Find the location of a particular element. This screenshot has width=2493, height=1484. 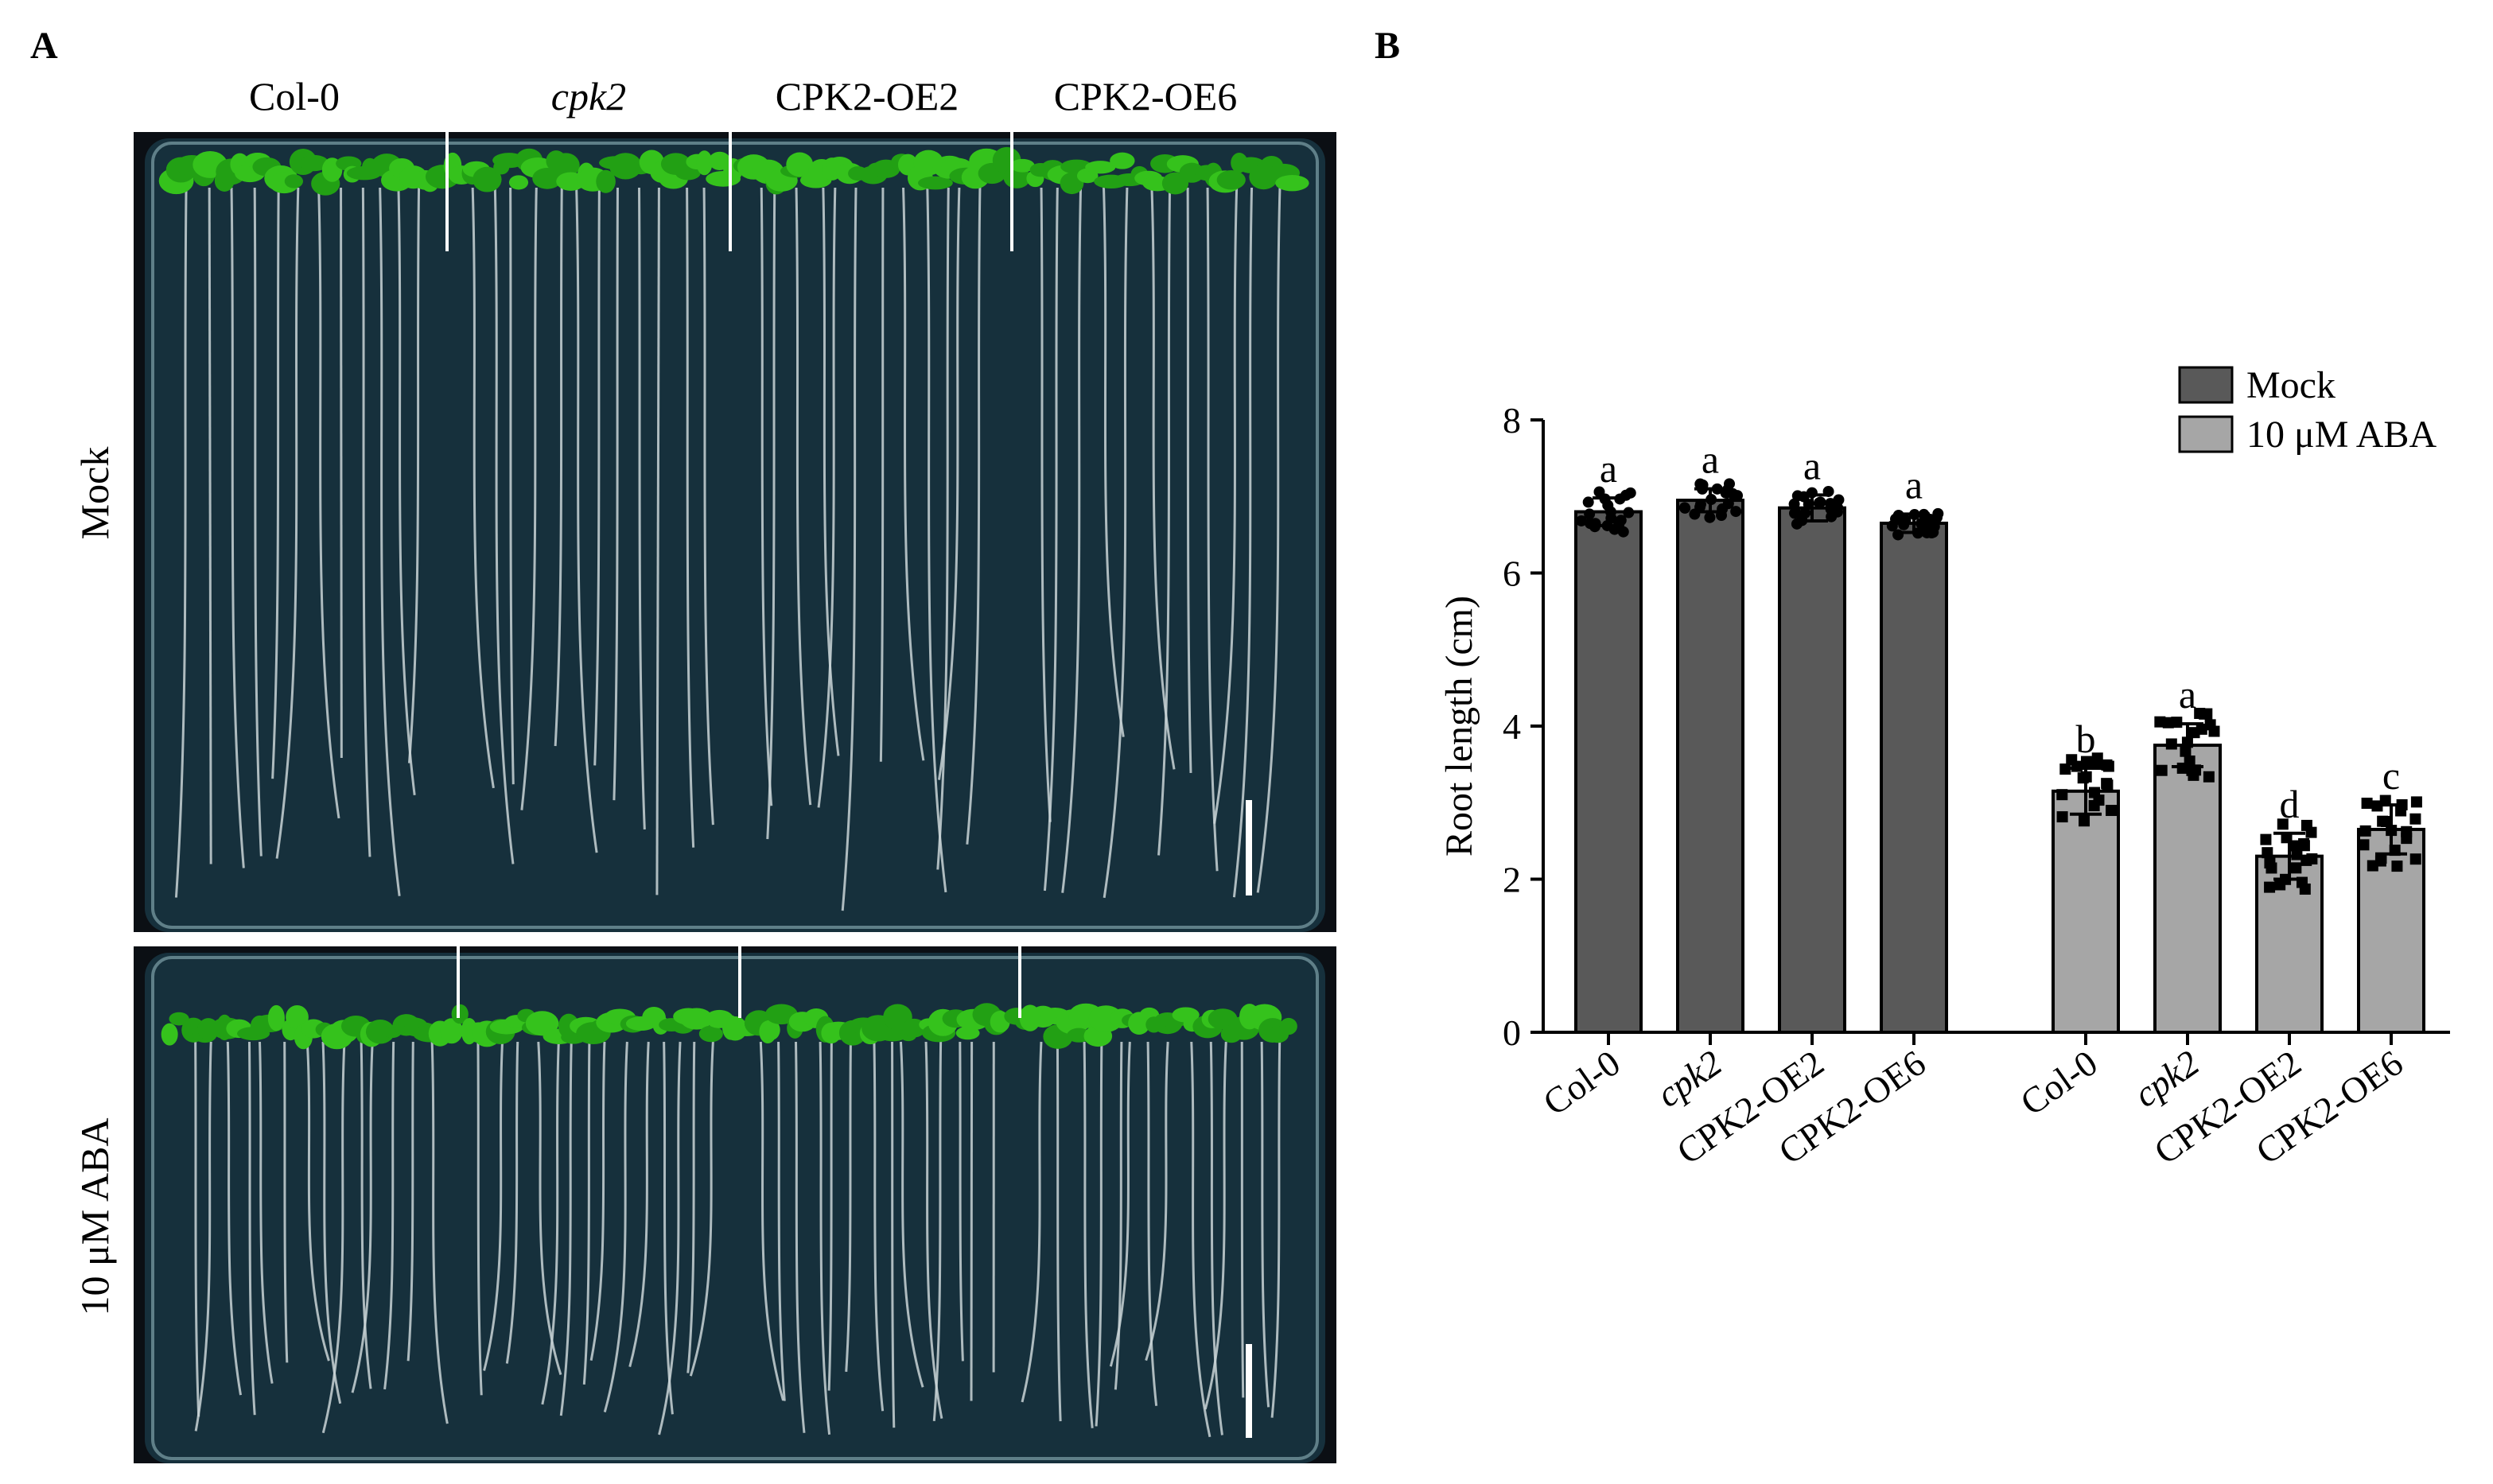

legend-label-mock: Mock is located at coordinates (2290, 385).